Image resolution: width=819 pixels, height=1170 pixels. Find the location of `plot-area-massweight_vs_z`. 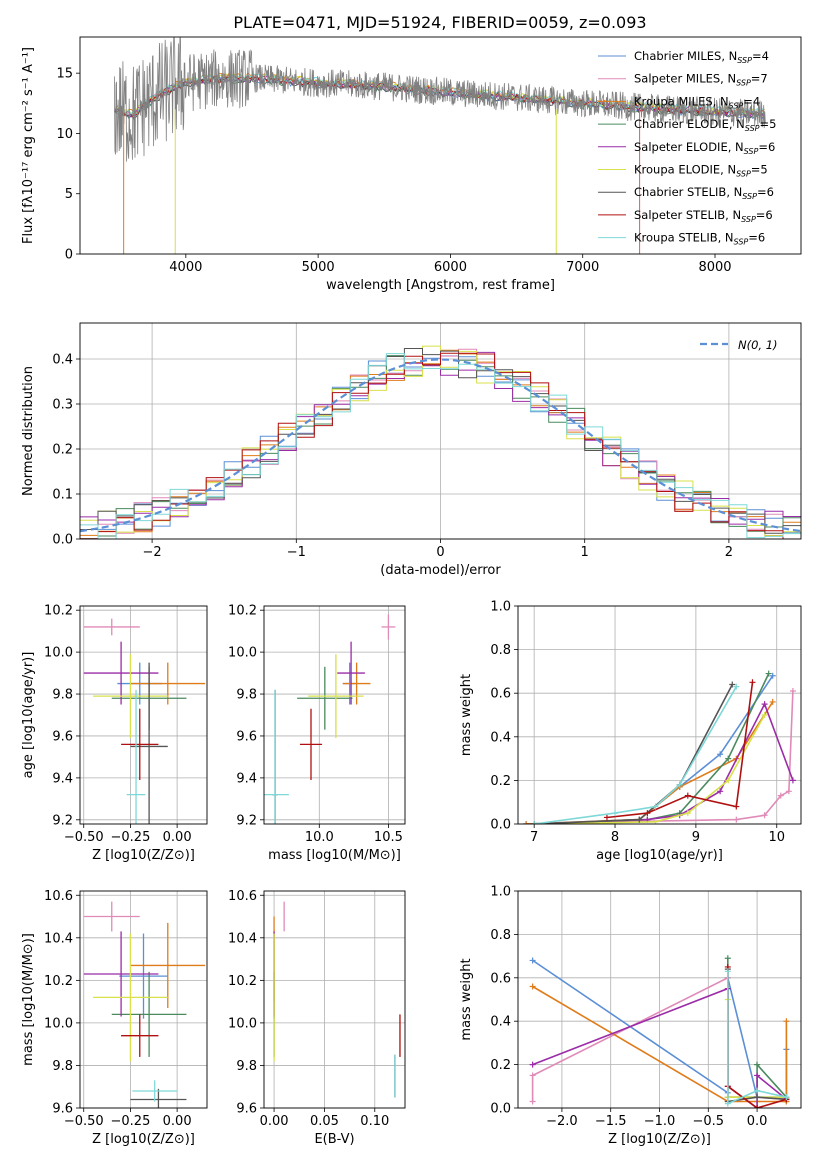

plot-area-massweight_vs_z is located at coordinates (659, 1031).